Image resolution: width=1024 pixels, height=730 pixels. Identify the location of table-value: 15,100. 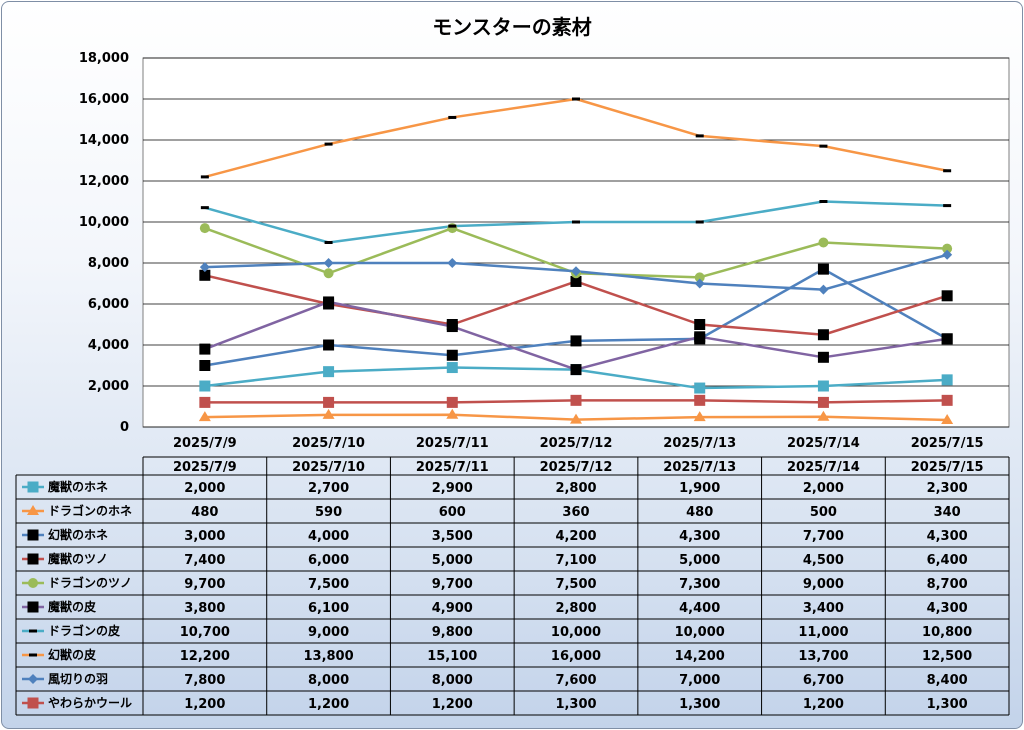
(452, 656).